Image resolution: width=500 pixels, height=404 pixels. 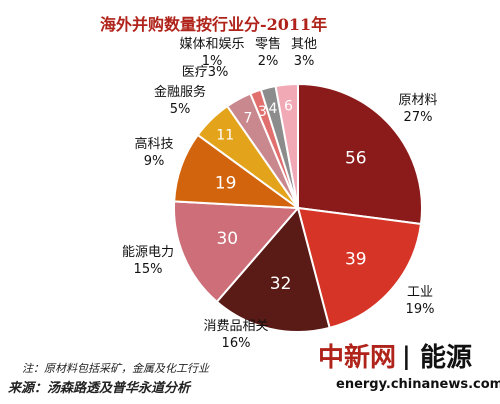 What do you see at coordinates (236, 343) in the screenshot?
I see `pie-category-percent-2: 16%` at bounding box center [236, 343].